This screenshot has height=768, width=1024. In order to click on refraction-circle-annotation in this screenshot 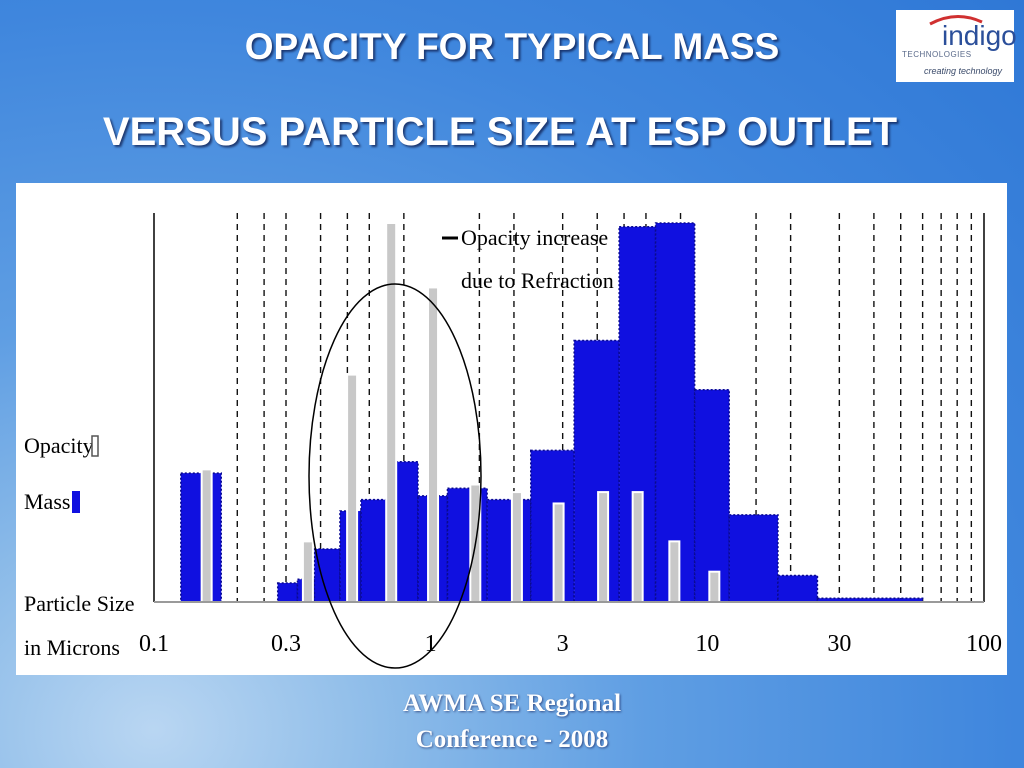, I will do `click(395, 476)`.